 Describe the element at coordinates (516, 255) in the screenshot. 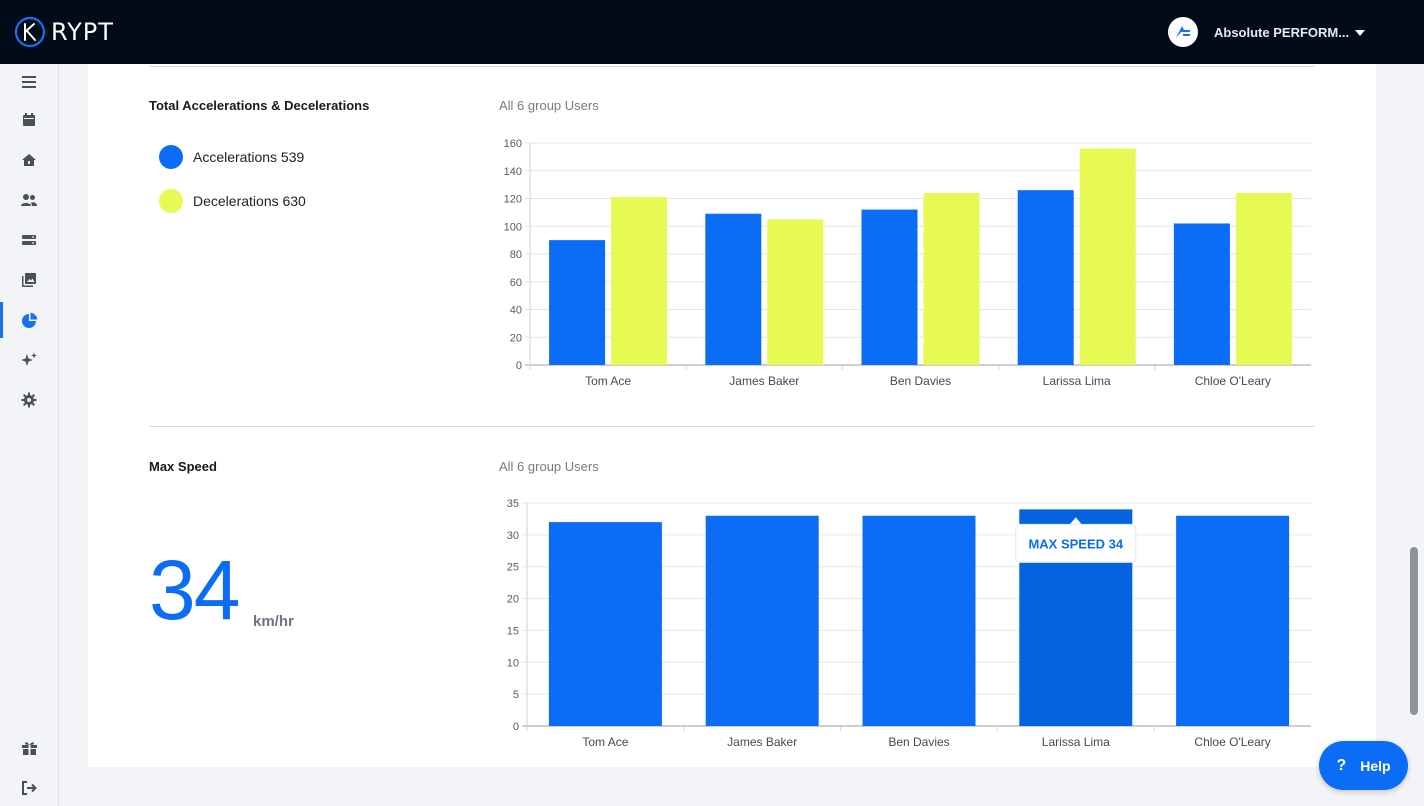

I see `y-tick-label: 80` at that location.